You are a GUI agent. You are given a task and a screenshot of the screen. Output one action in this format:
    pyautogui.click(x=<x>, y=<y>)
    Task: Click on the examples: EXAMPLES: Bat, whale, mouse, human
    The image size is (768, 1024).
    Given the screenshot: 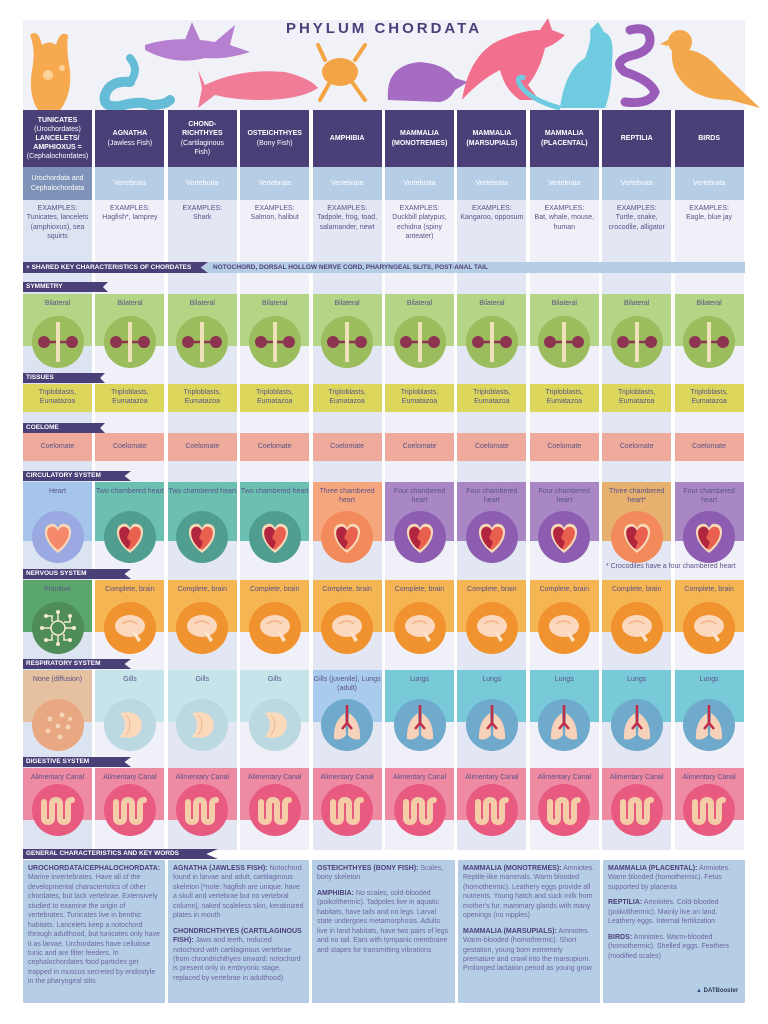 What is the action you would take?
    pyautogui.click(x=564, y=218)
    